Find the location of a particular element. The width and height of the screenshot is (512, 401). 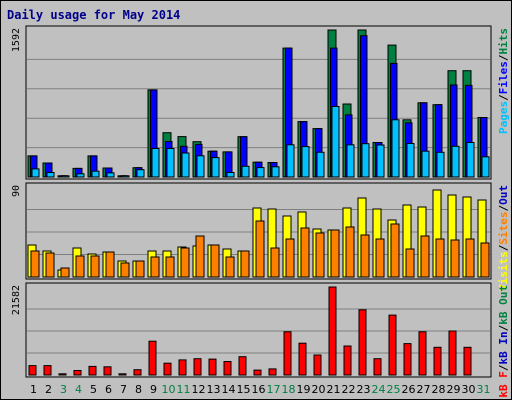

legend-item: kB Out is located at coordinates (503, 305).